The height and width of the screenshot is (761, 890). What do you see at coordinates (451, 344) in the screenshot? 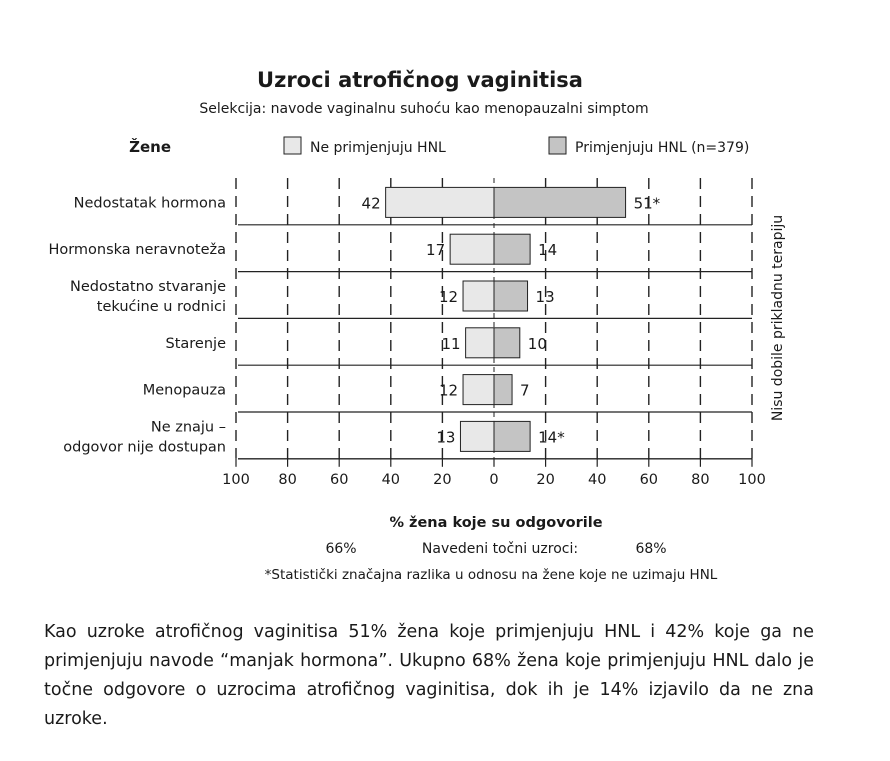
I see `value-label-left: 11` at bounding box center [451, 344].